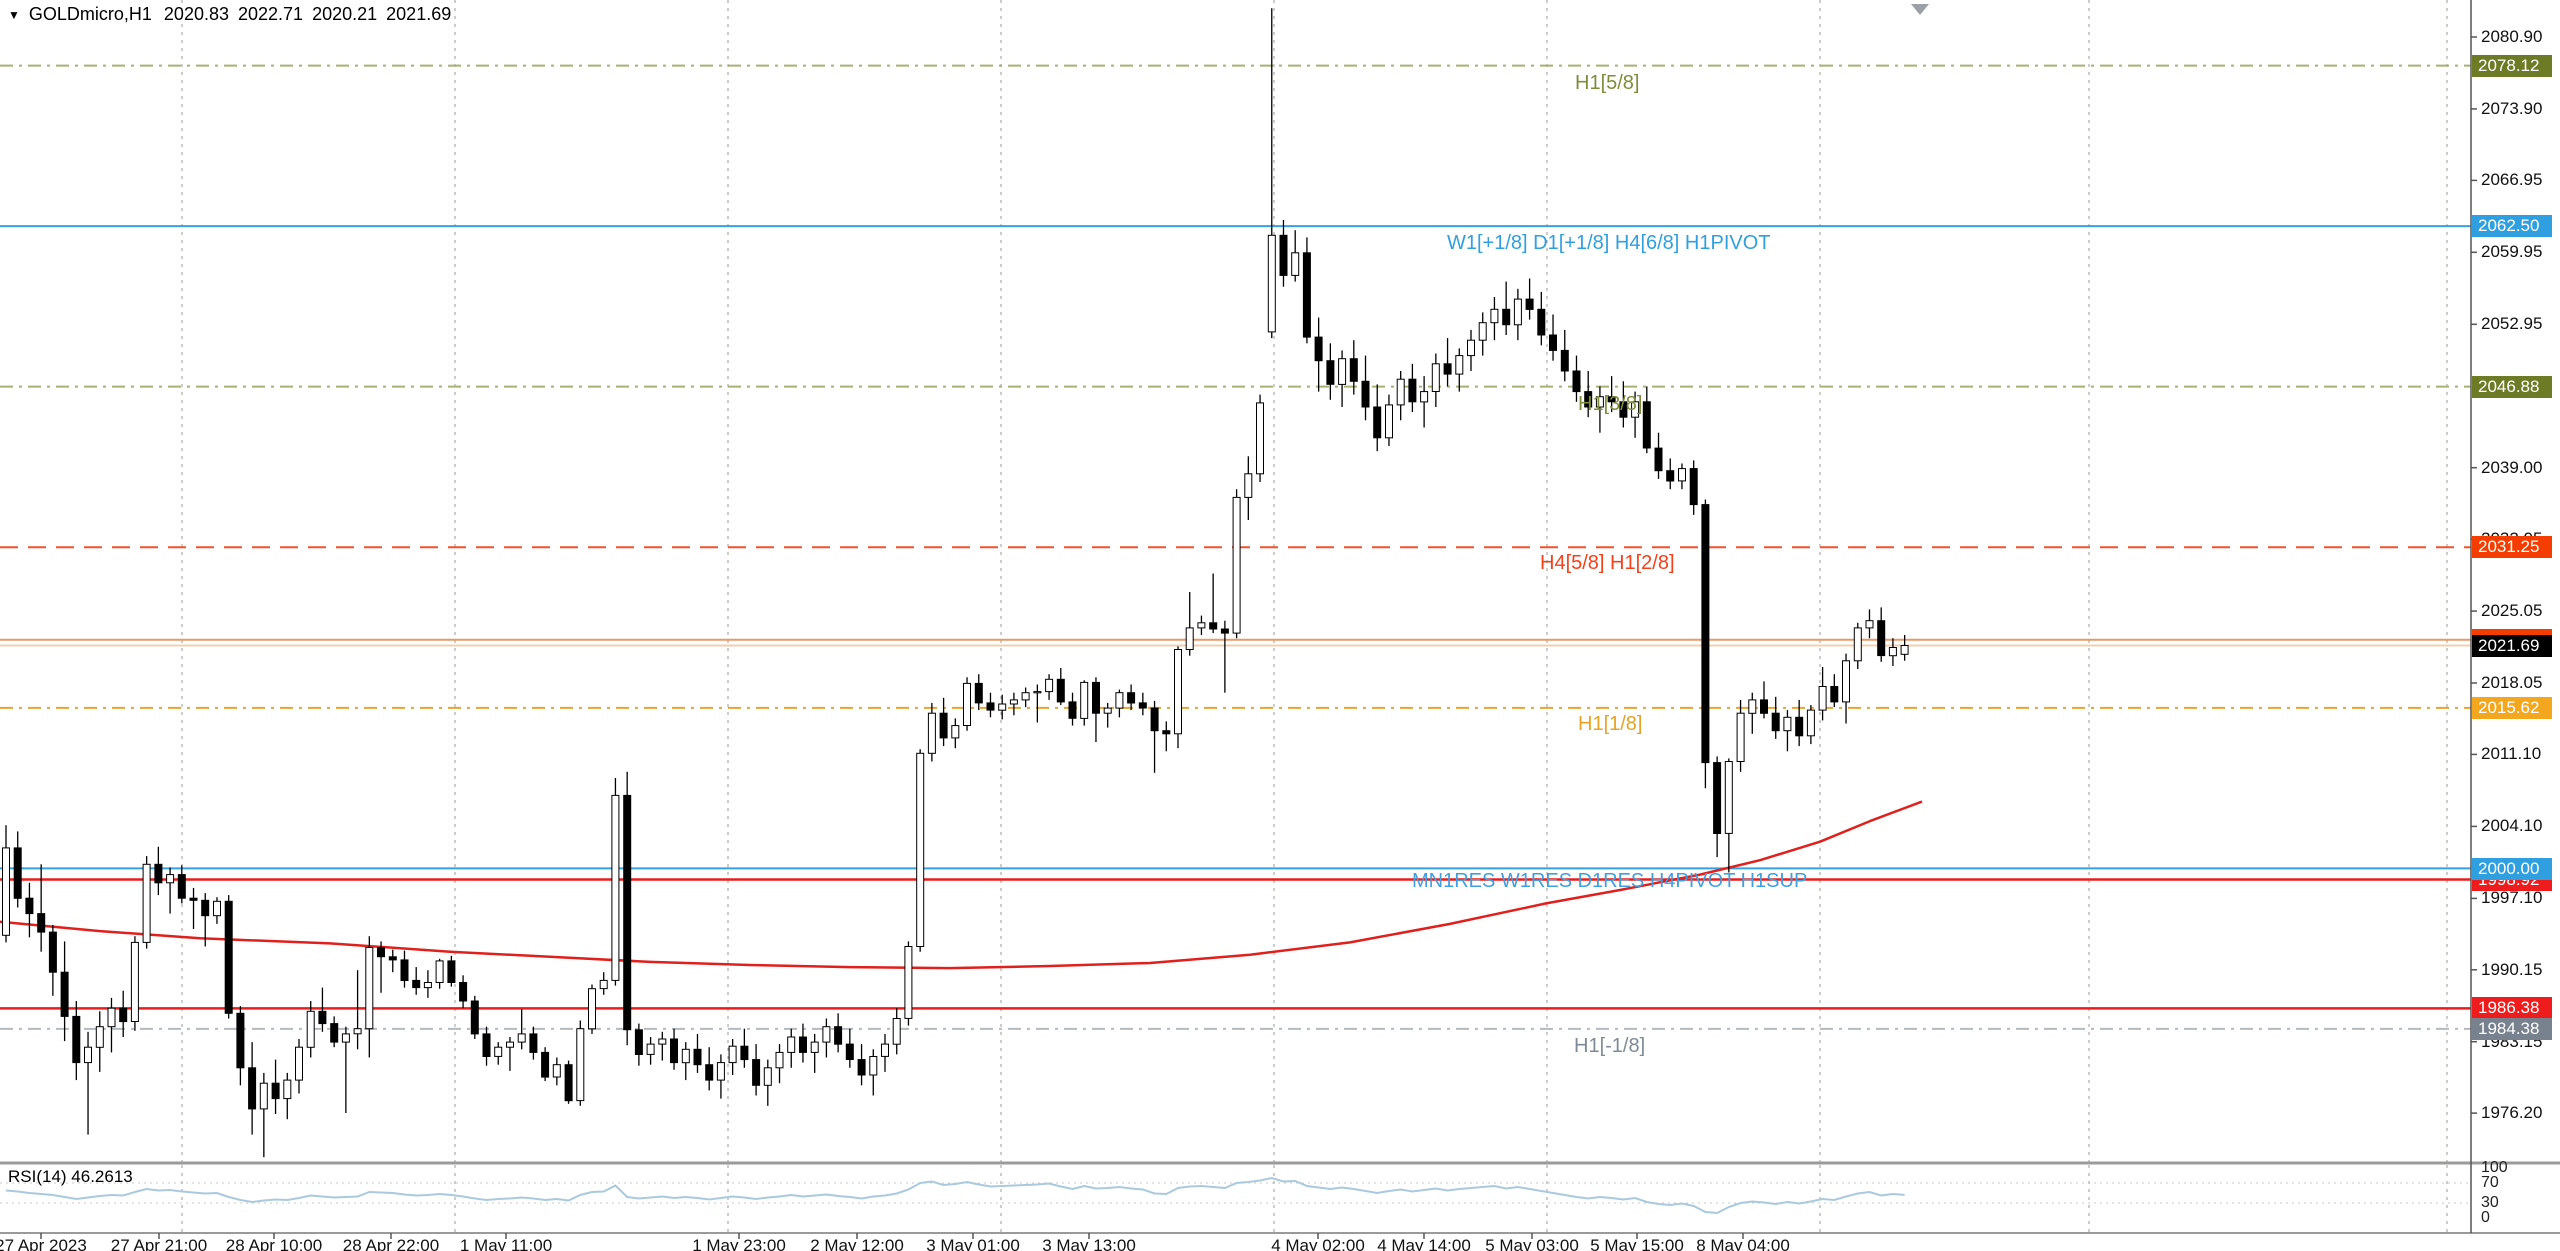 The image size is (2560, 1251). I want to click on price-tick-label: 2059.95, so click(2512, 252).